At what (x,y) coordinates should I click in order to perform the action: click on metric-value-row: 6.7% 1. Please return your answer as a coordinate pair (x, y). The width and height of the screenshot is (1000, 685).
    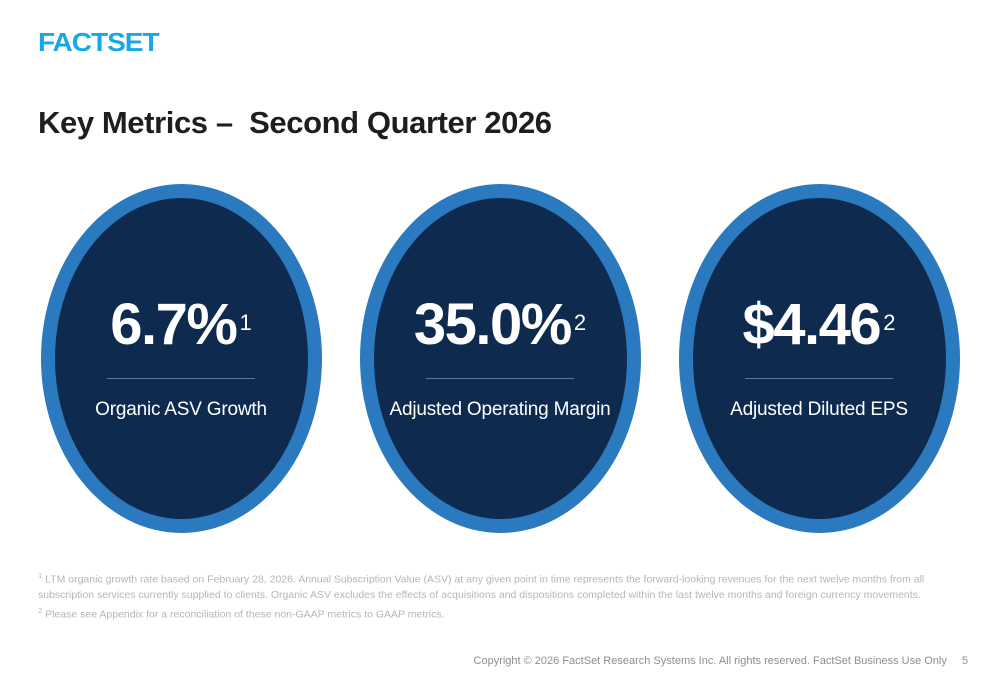
    Looking at the image, I should click on (180, 325).